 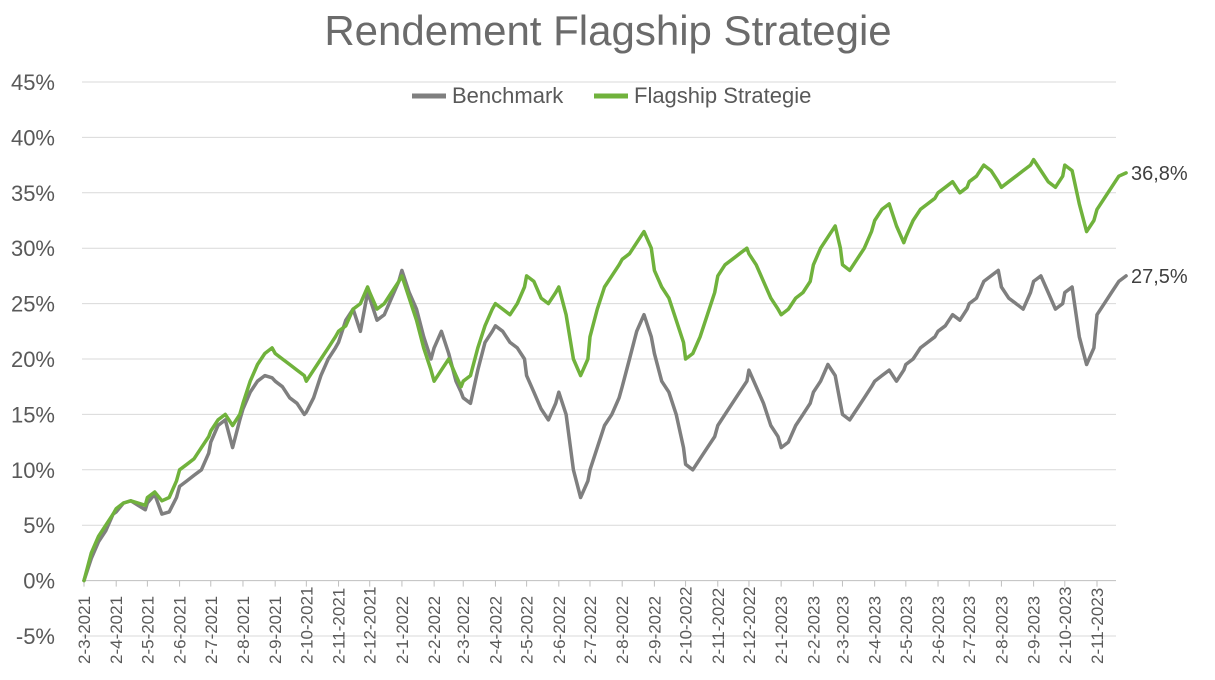 What do you see at coordinates (607, 30) in the screenshot?
I see `chart-title: Rendement Flagship Strategie` at bounding box center [607, 30].